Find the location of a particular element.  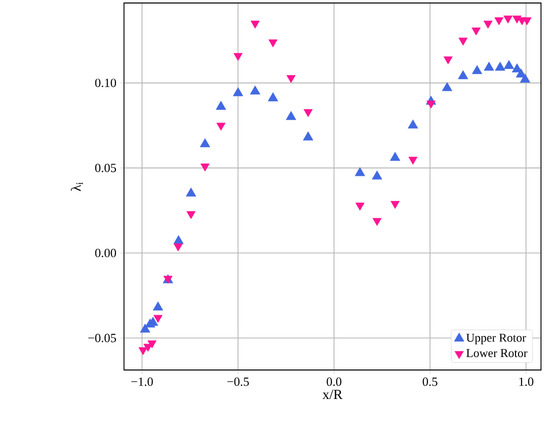

y-tick-label: 0.05 is located at coordinates (105, 168).